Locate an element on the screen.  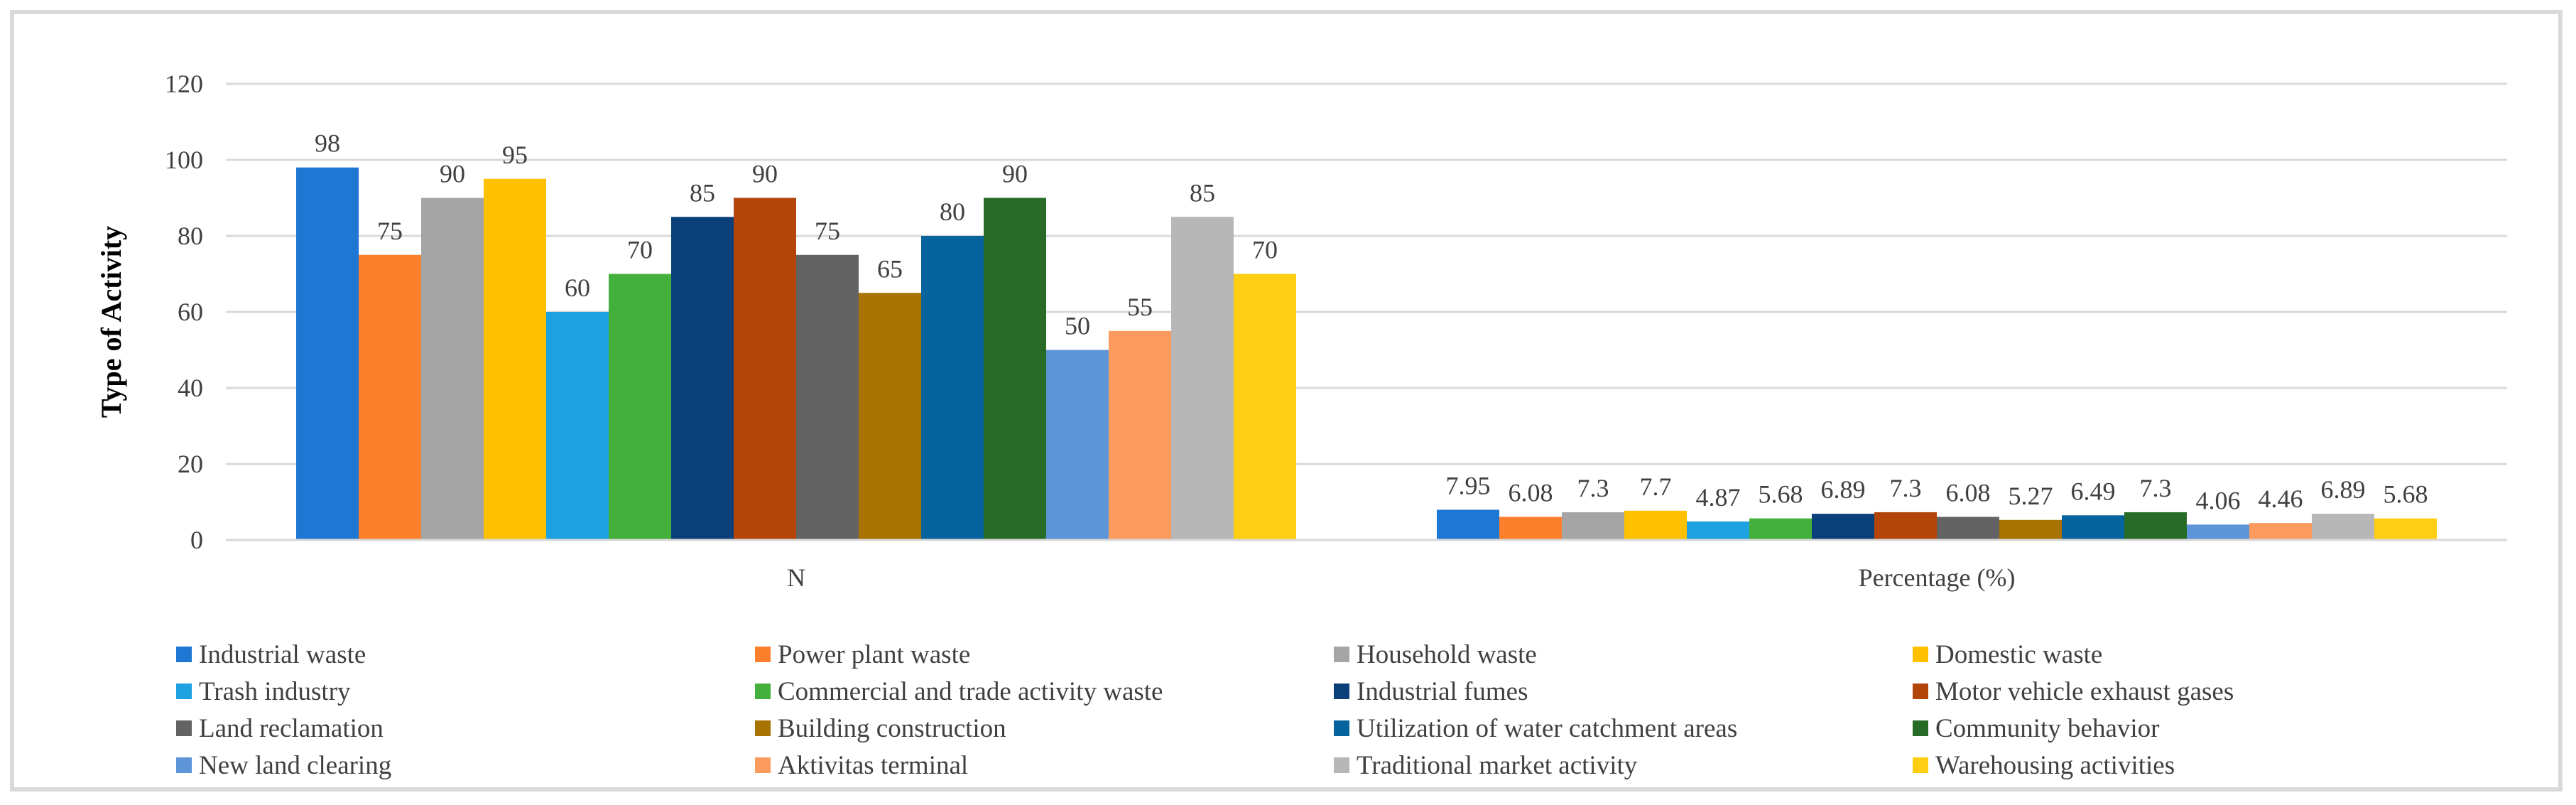
legend-label: Land reclamation is located at coordinates (291, 728).